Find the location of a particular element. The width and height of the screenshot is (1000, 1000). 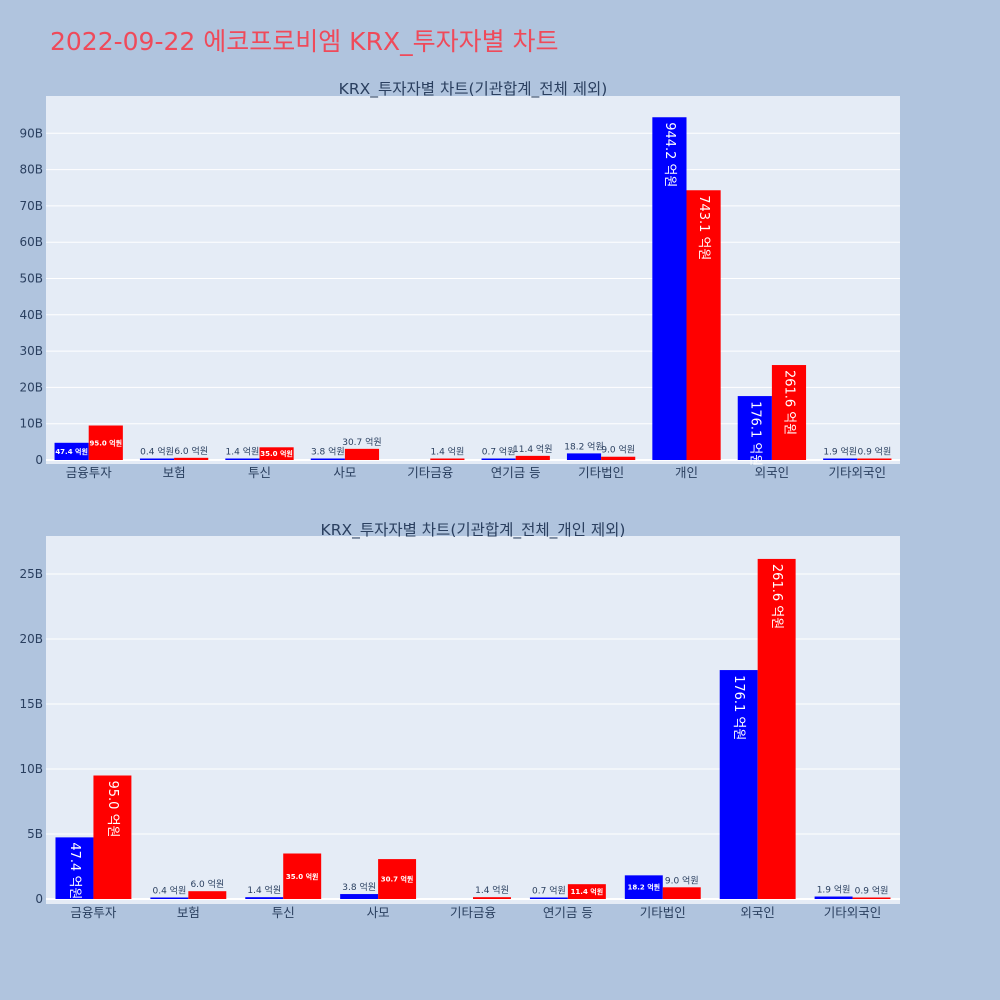

x-tick-label: 보험 is located at coordinates (188, 912).